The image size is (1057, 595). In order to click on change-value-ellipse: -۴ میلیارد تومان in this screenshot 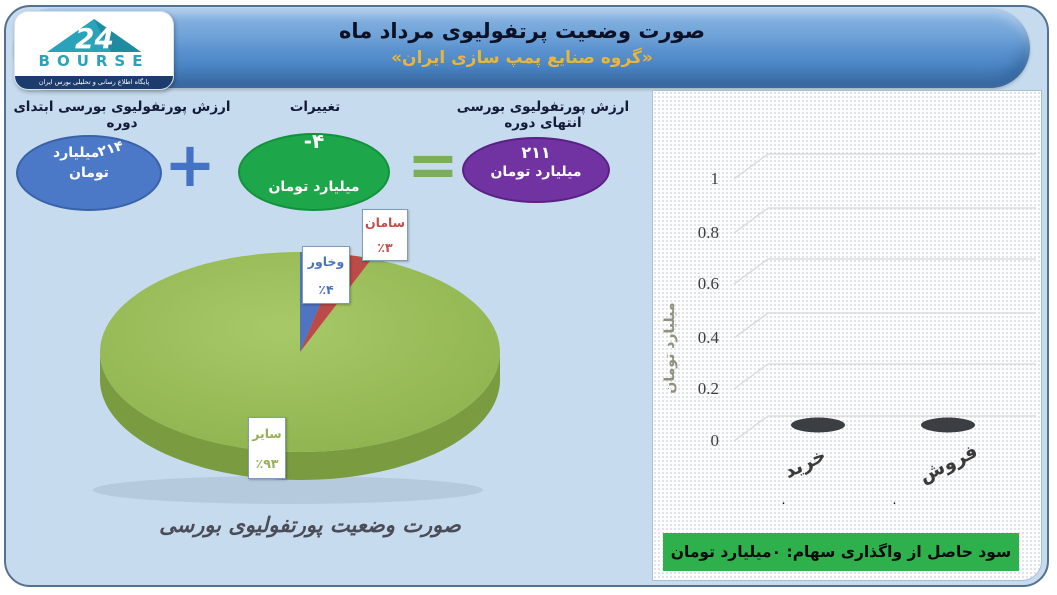, I will do `click(314, 170)`.